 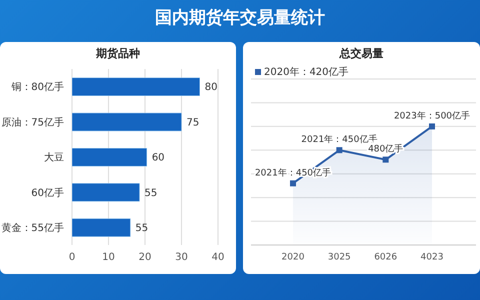 What do you see at coordinates (306, 72) in the screenshot?
I see `legend-label: 2020年：420亿手` at bounding box center [306, 72].